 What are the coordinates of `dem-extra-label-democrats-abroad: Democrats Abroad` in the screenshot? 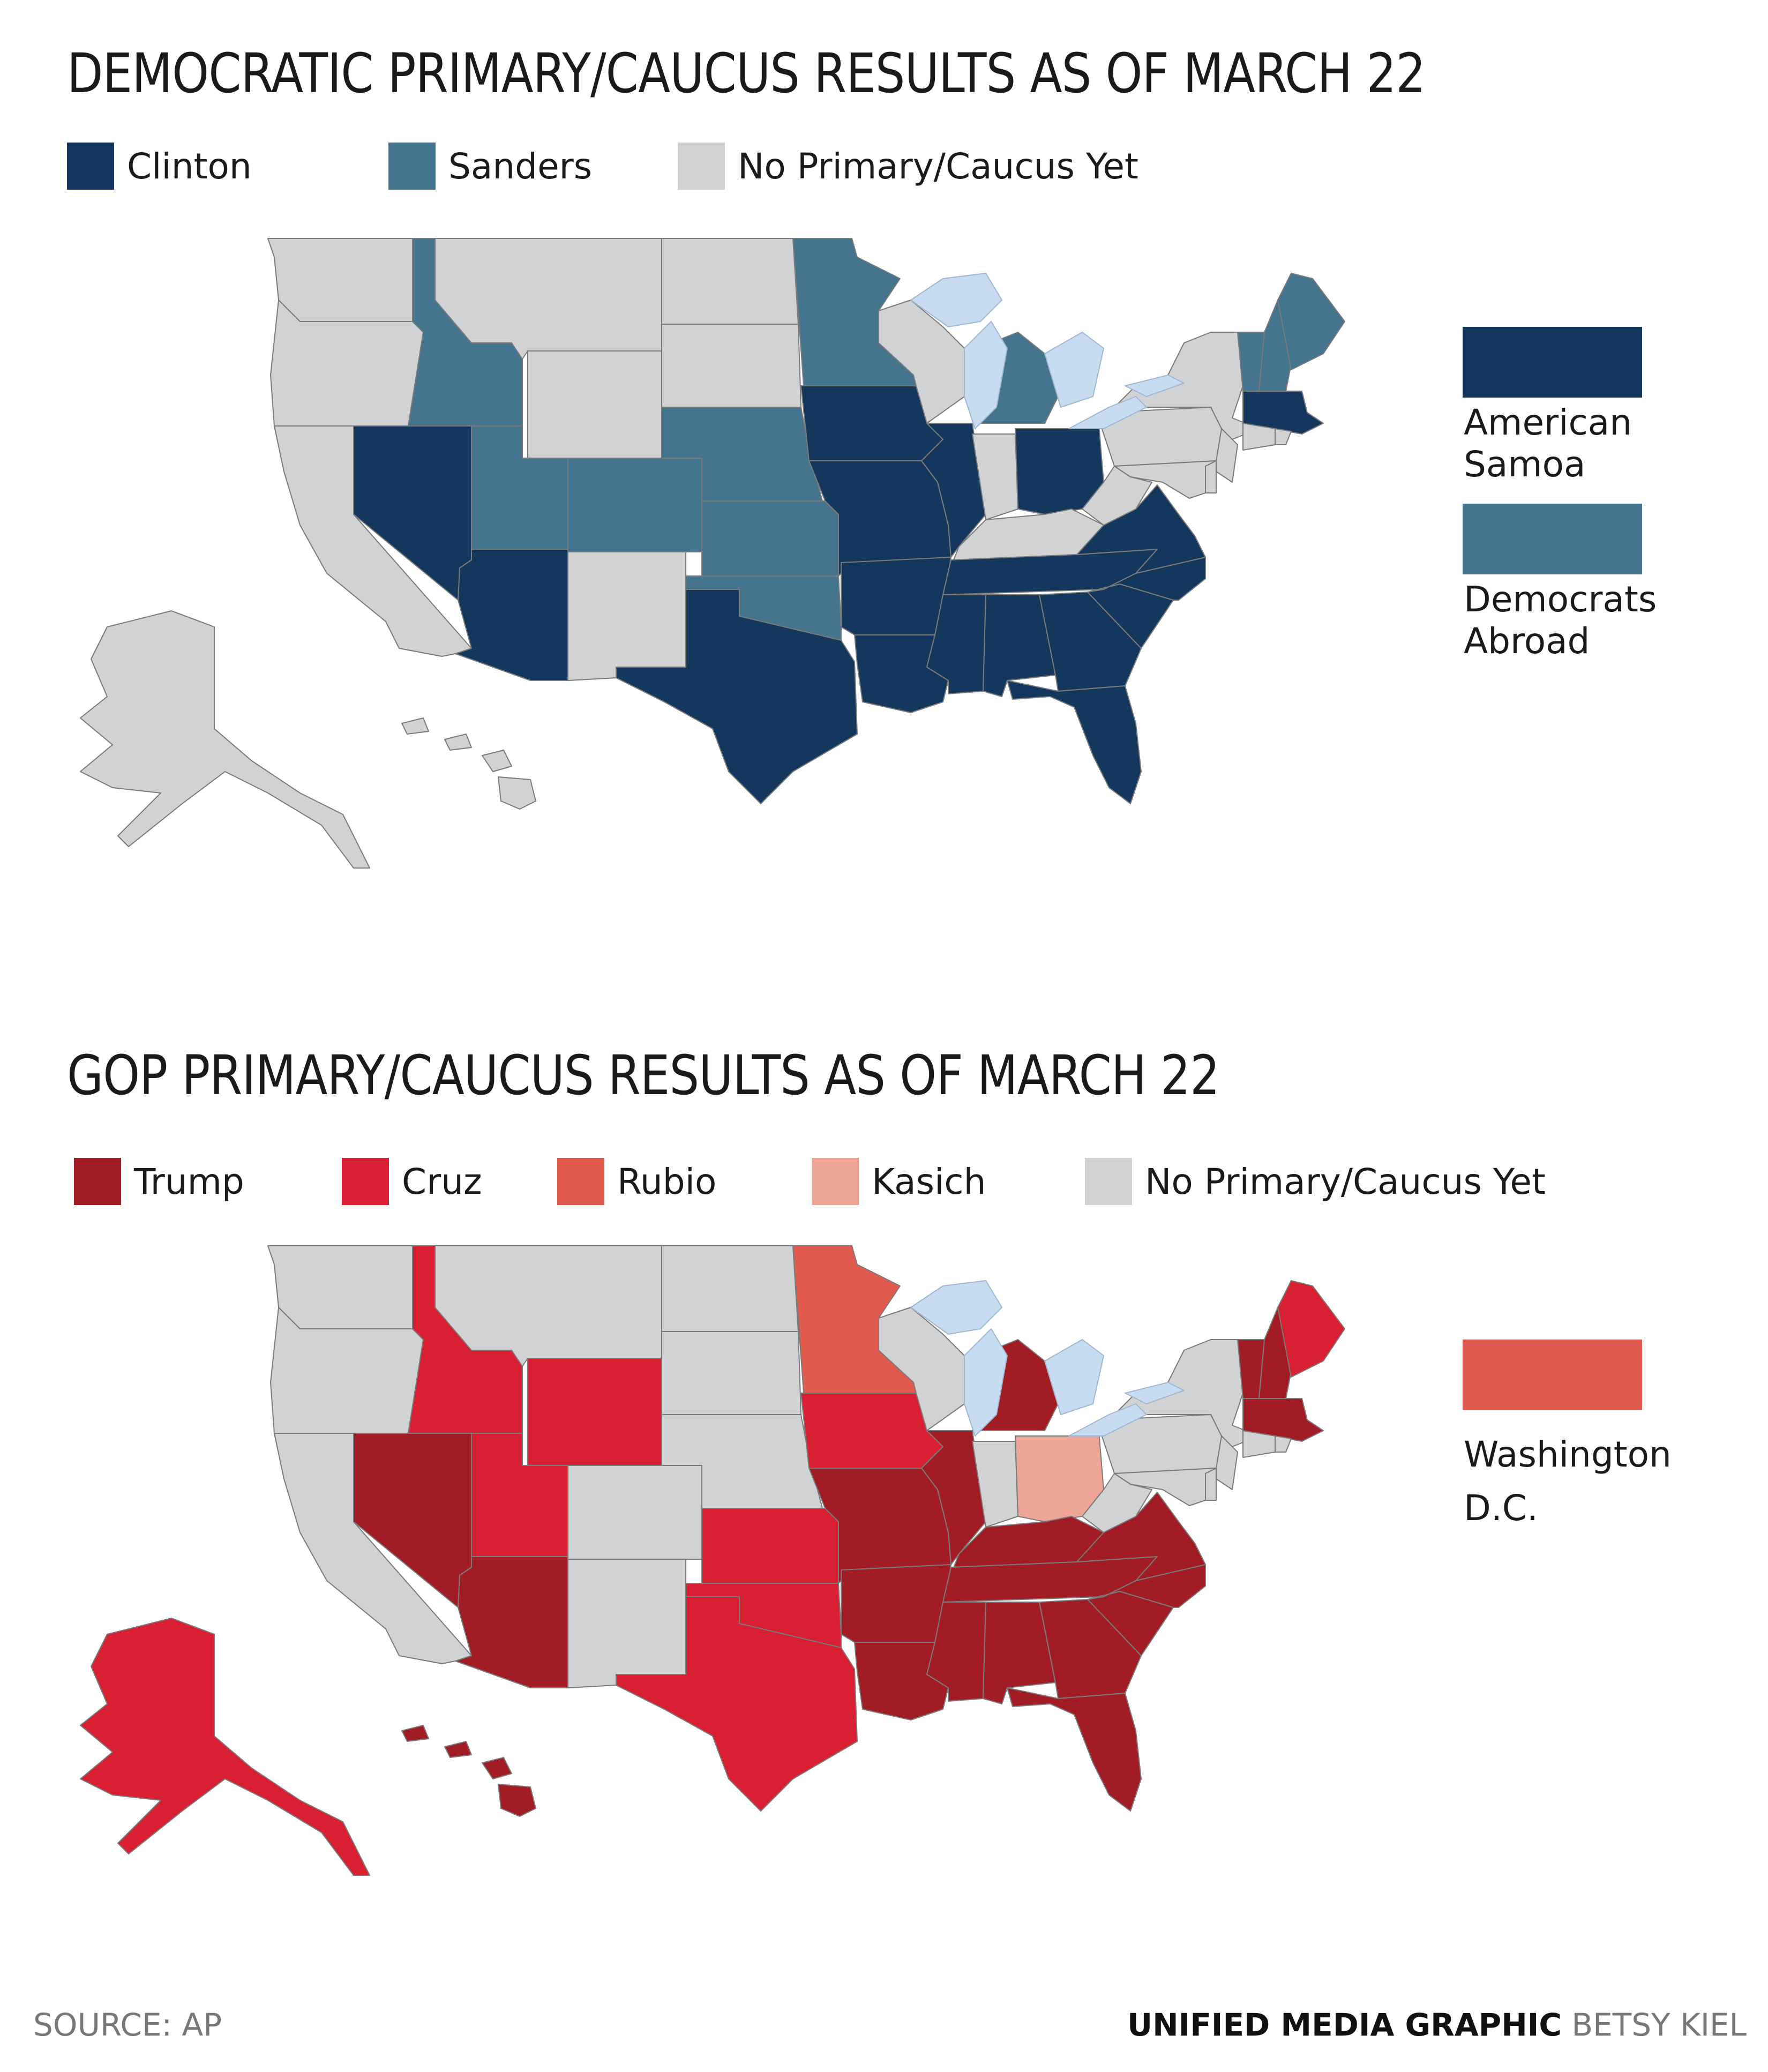 It's located at (1561, 620).